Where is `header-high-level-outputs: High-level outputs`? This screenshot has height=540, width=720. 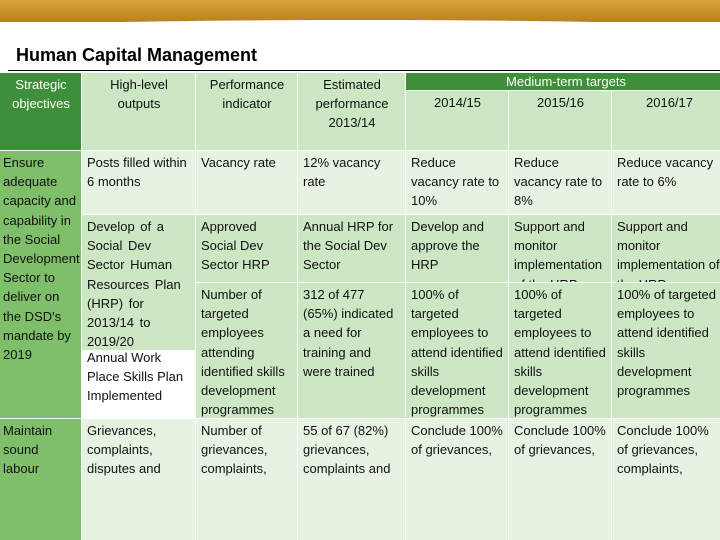 header-high-level-outputs: High-level outputs is located at coordinates (138, 111).